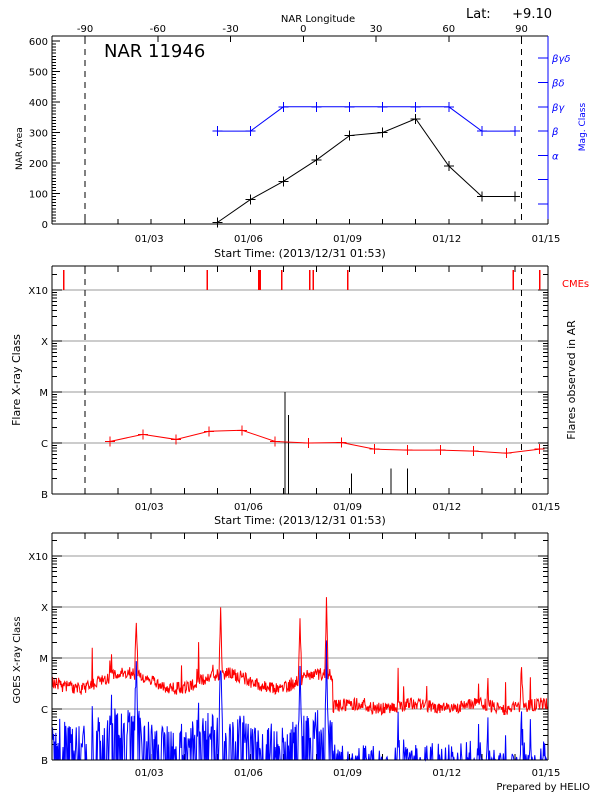 Image resolution: width=600 pixels, height=800 pixels. Describe the element at coordinates (546, 507) in the screenshot. I see `p2-xtick-label: 01/15` at that location.